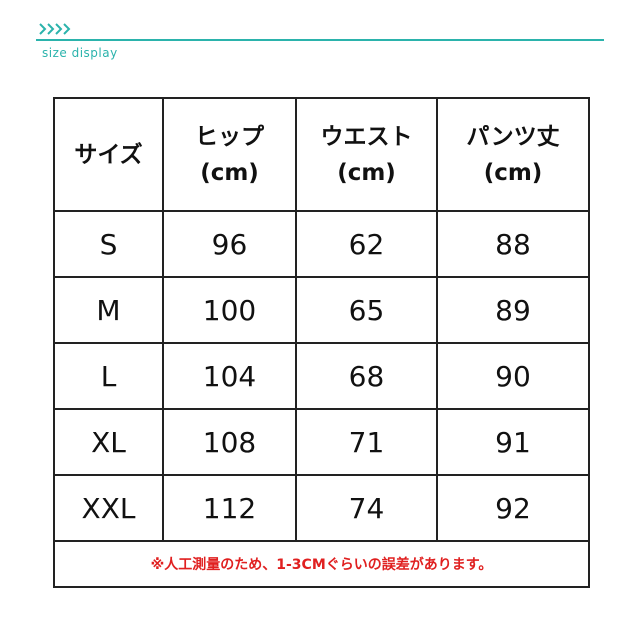  What do you see at coordinates (229, 442) in the screenshot?
I see `table-cell: 108` at bounding box center [229, 442].